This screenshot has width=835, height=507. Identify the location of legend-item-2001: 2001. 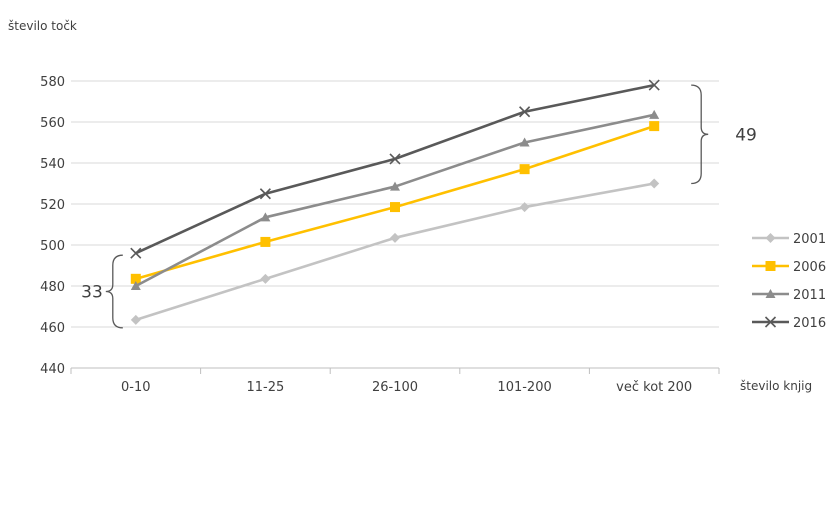
(789, 239).